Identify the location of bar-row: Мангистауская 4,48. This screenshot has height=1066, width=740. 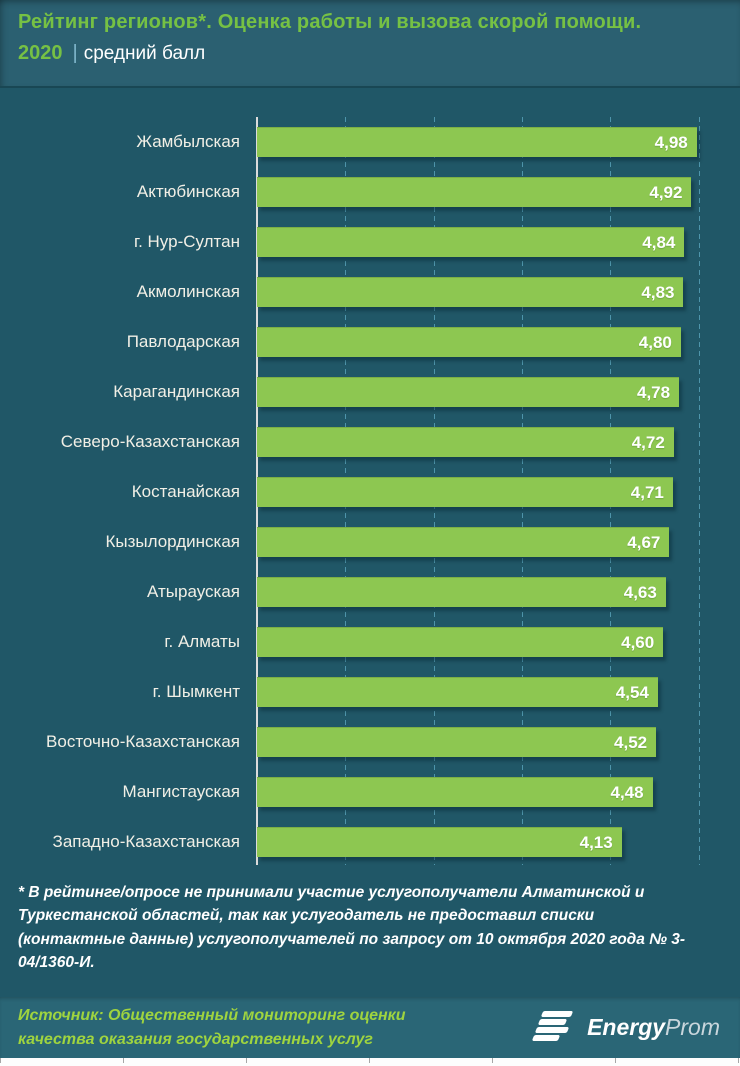
(370, 792).